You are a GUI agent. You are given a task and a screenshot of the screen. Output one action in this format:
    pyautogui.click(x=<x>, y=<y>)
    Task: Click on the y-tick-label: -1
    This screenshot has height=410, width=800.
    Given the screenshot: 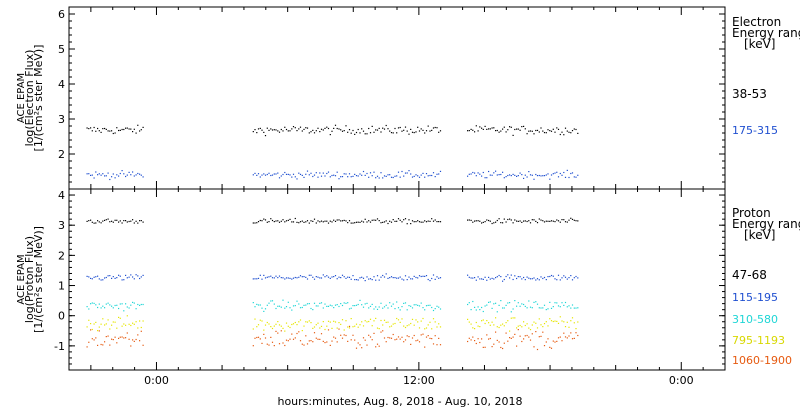 What is the action you would take?
    pyautogui.click(x=59, y=346)
    